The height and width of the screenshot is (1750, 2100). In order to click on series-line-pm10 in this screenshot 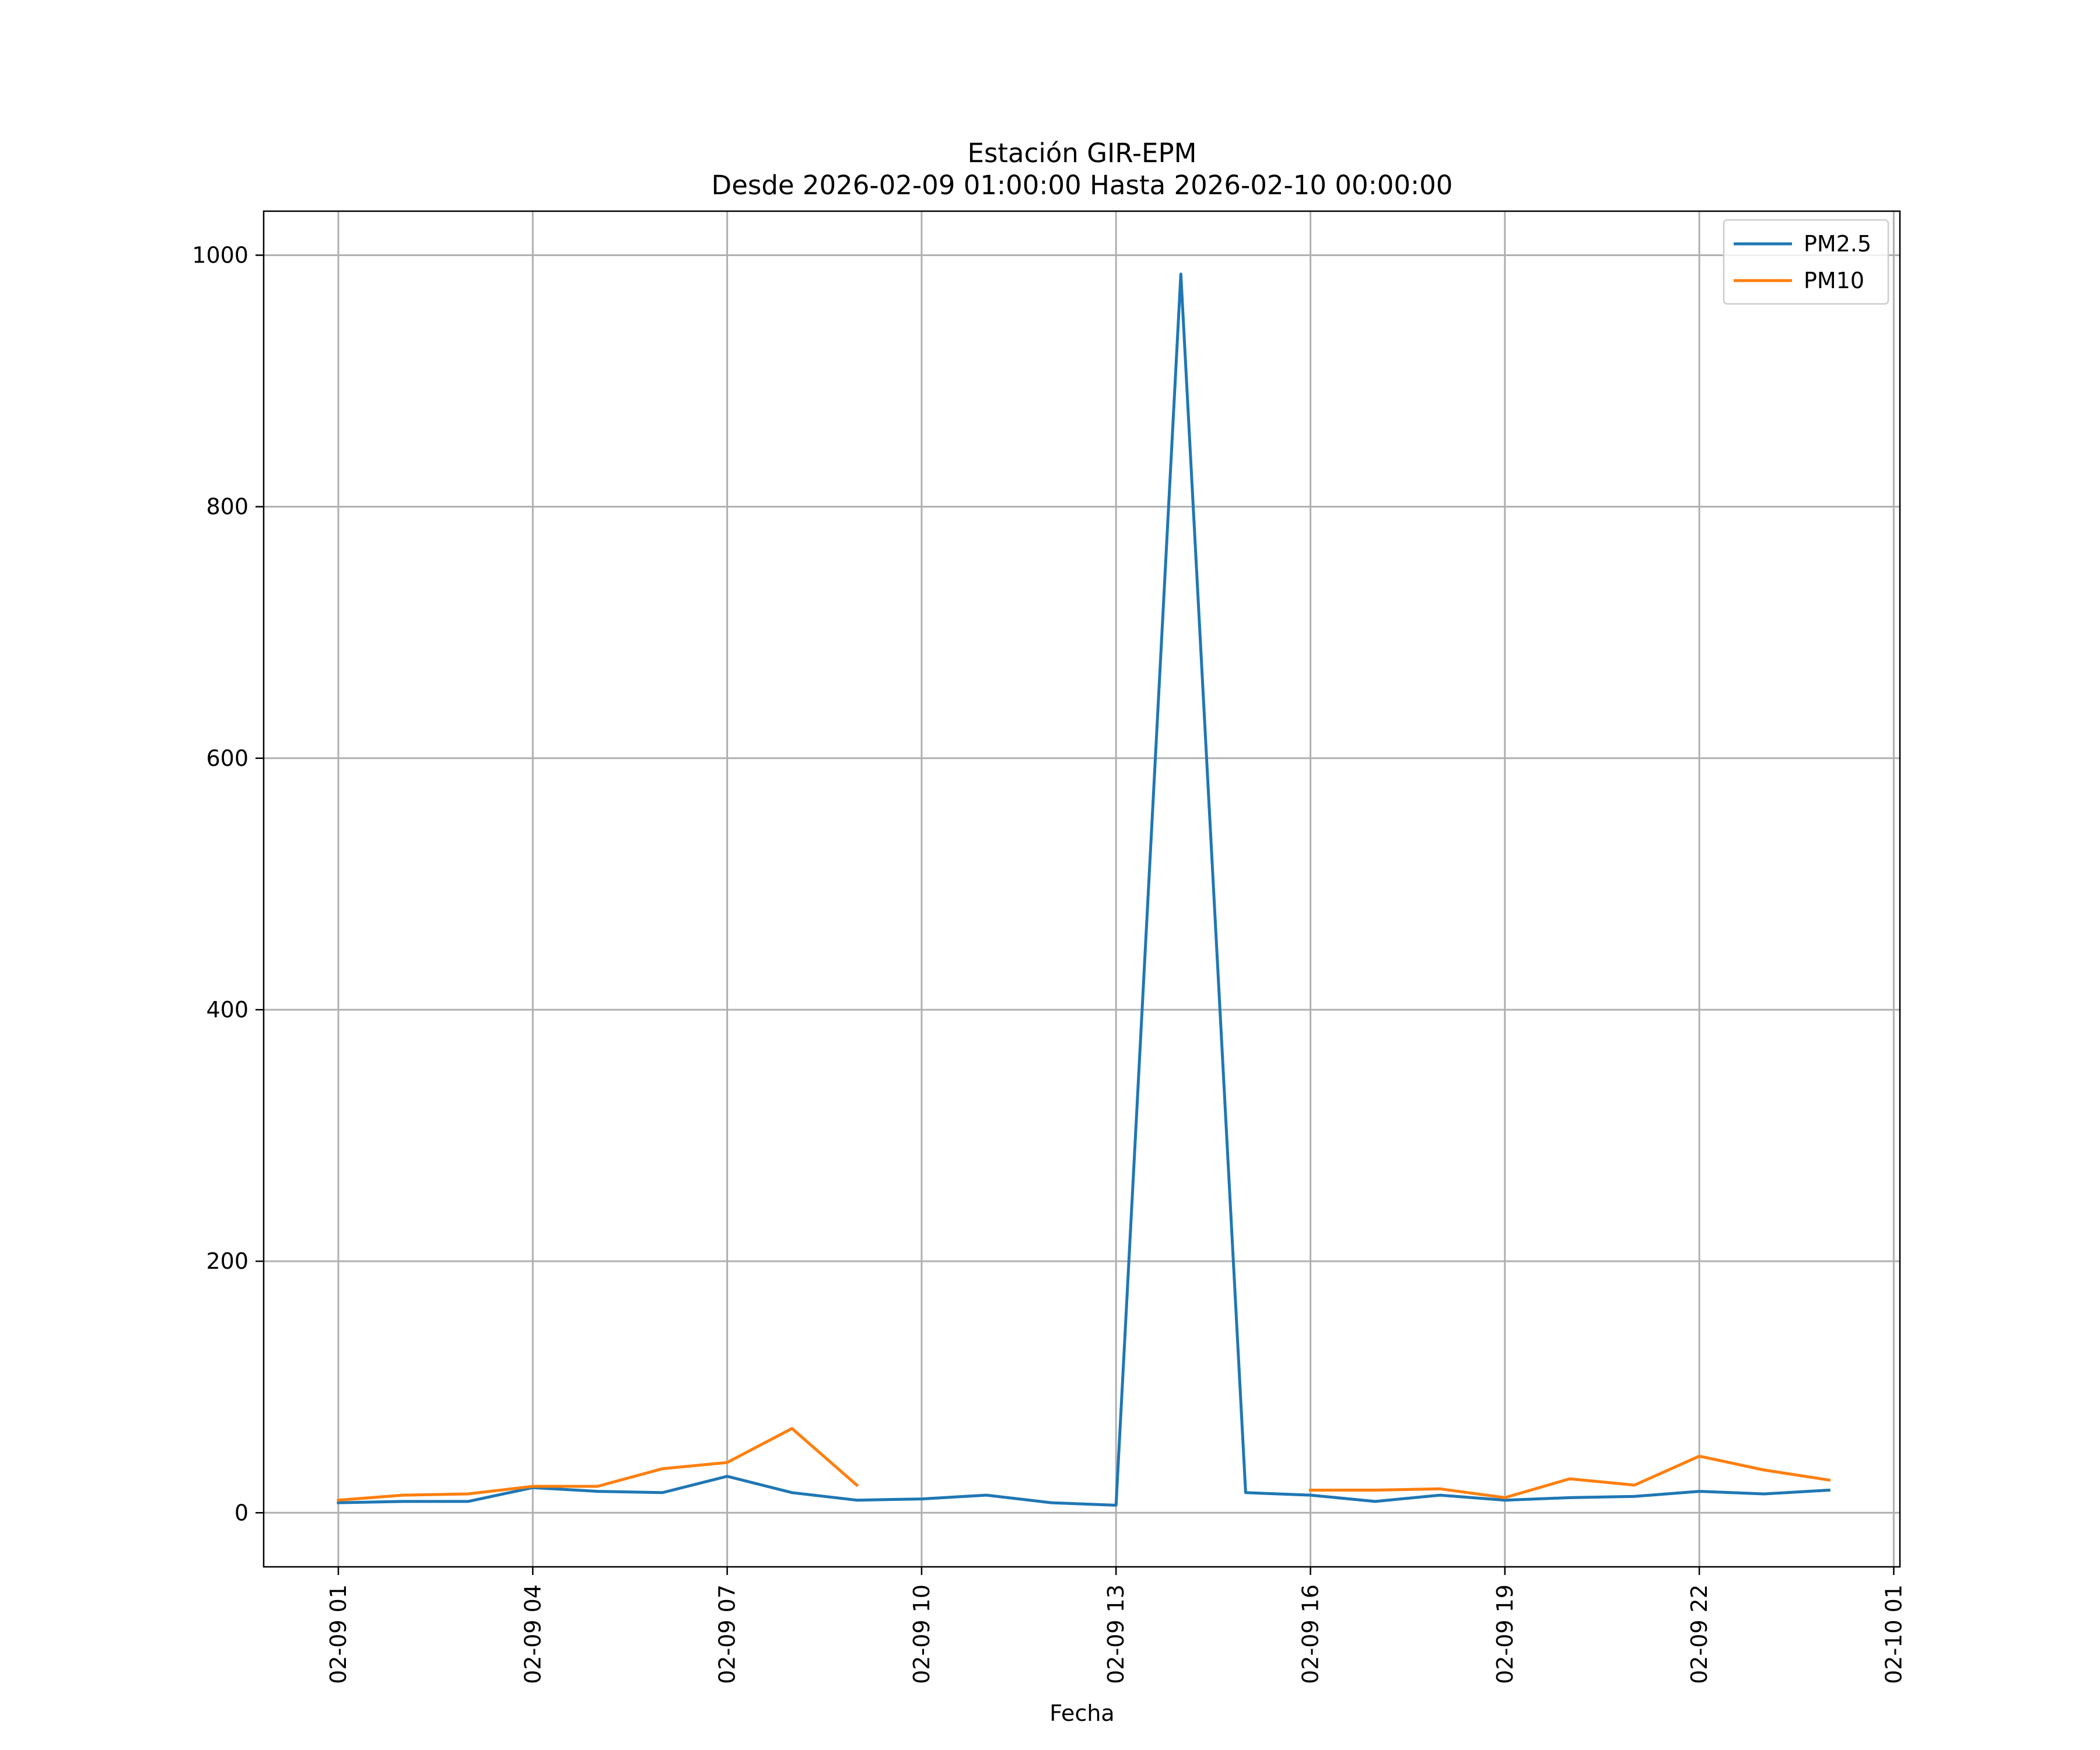, I will do `click(1084, 1464)`.